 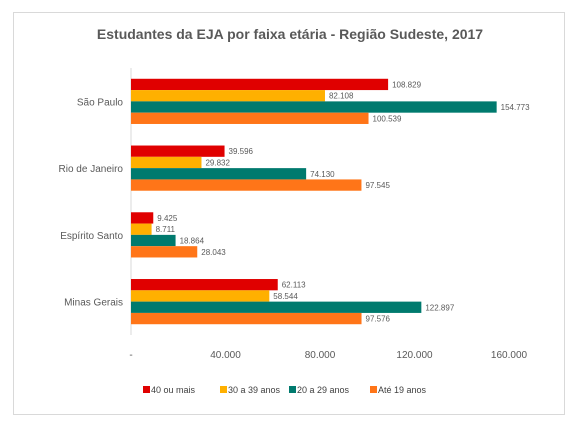 I want to click on legend-label: Até 19 anos, so click(x=402, y=390).